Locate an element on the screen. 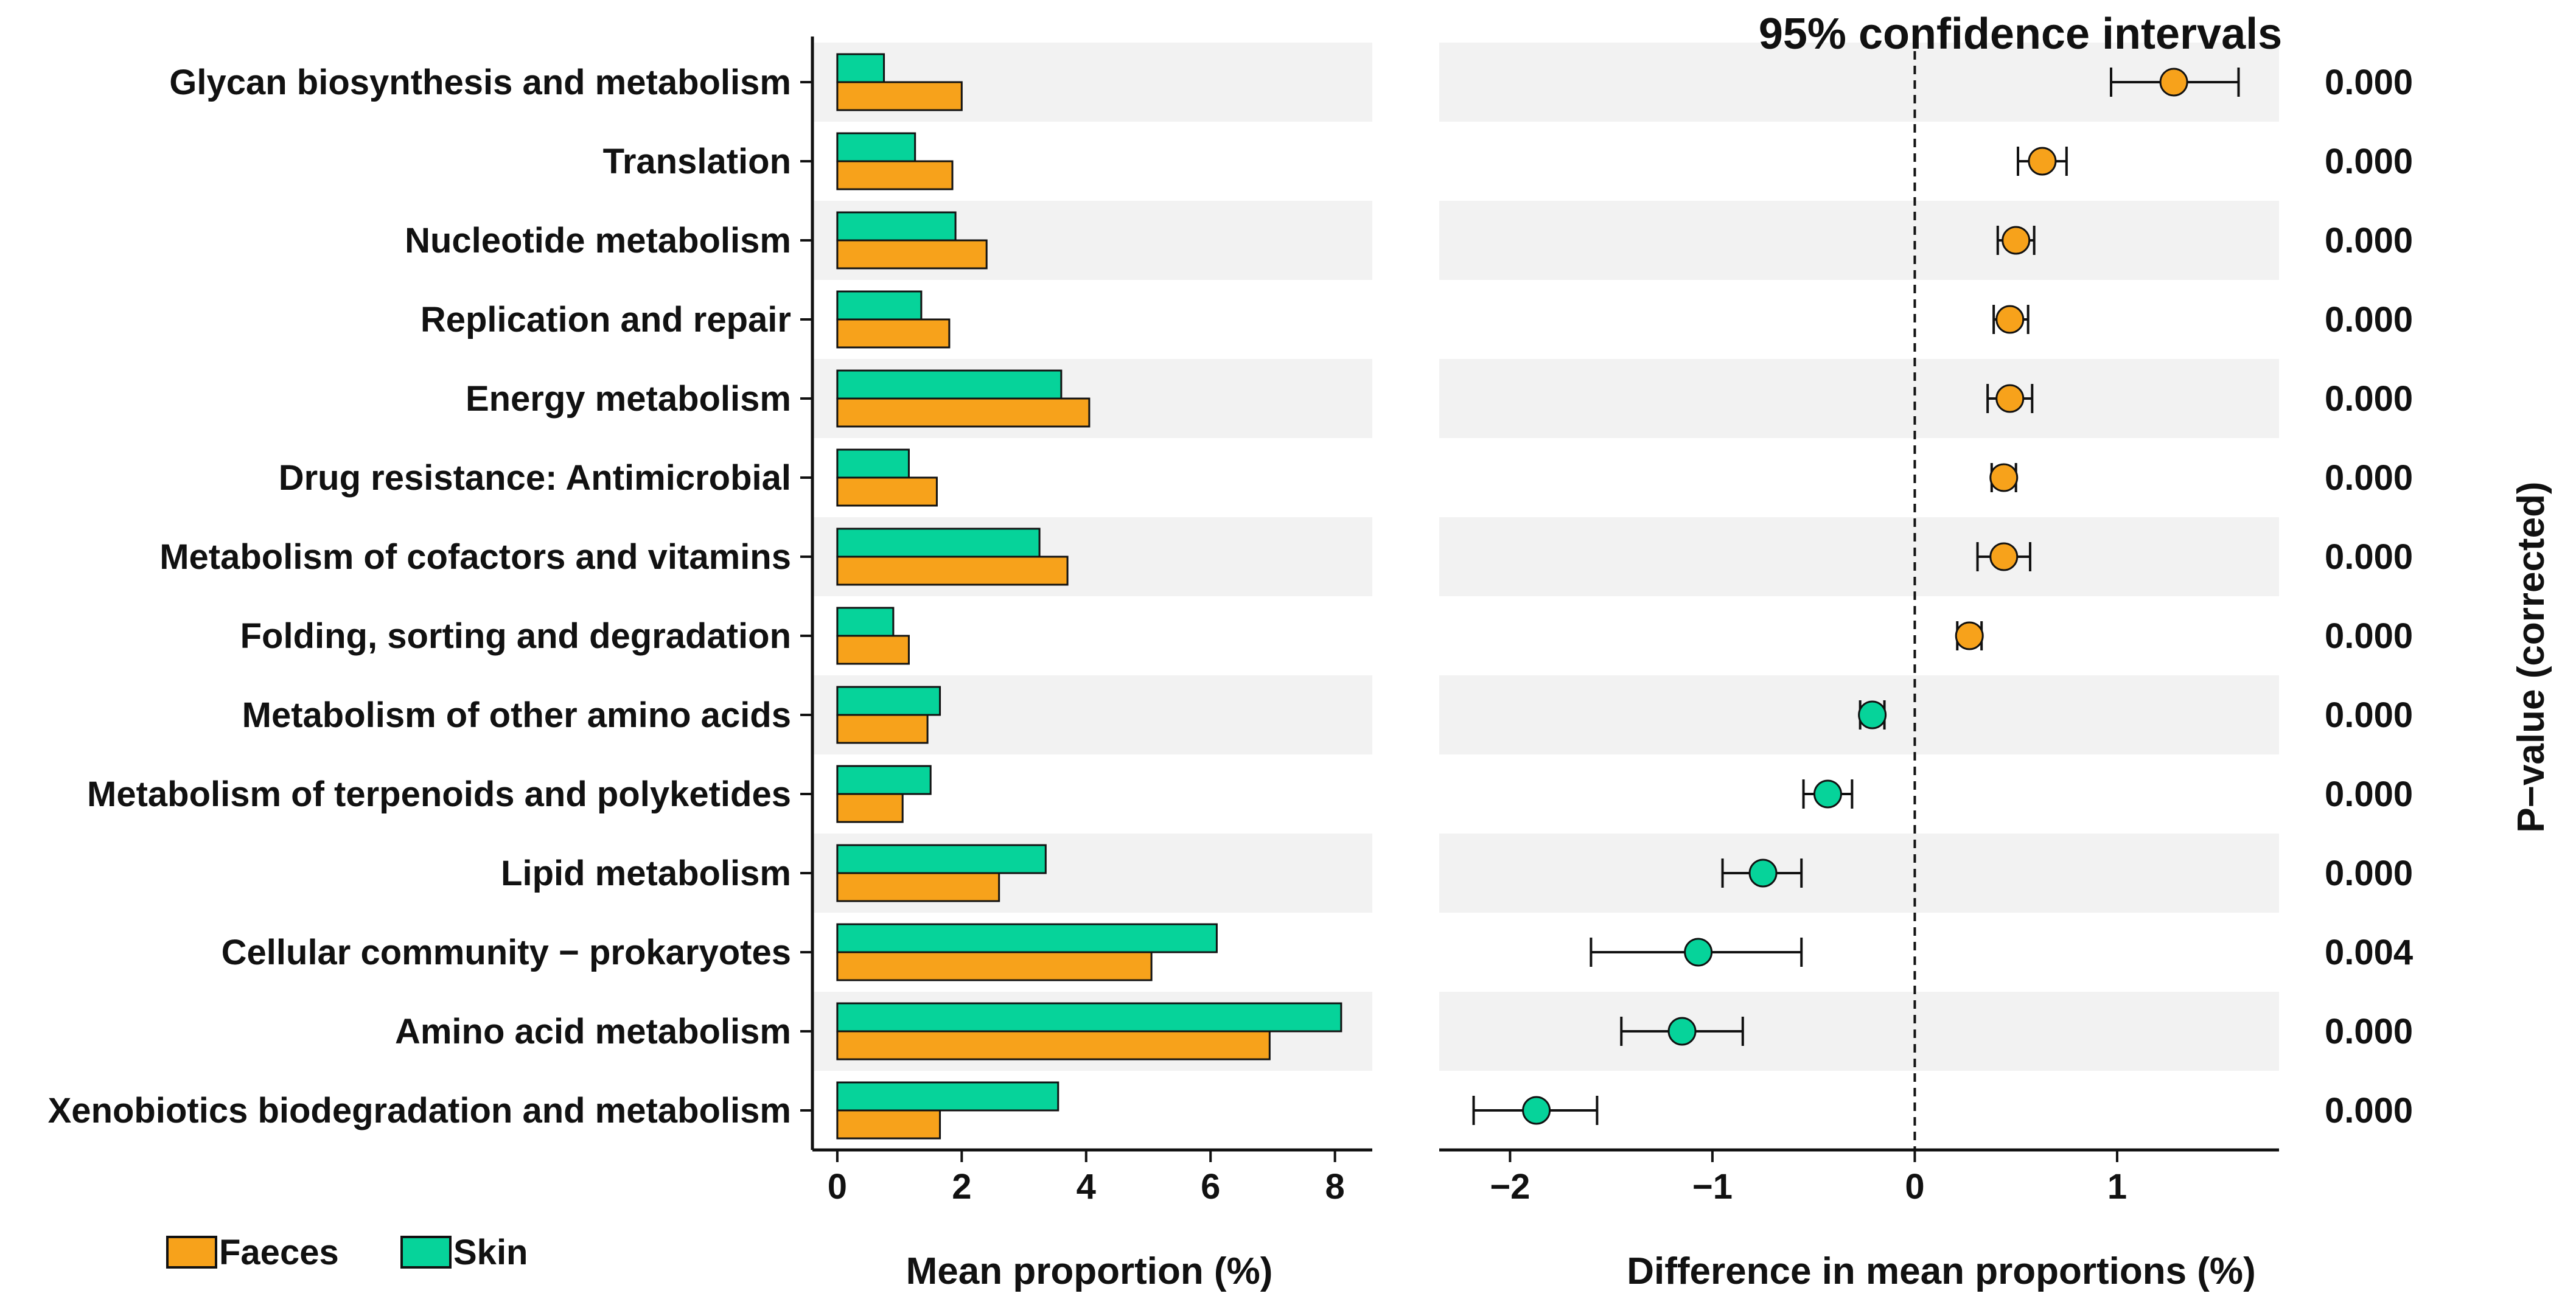 The width and height of the screenshot is (2576, 1313). legend-swatch-faeces is located at coordinates (191, 1252).